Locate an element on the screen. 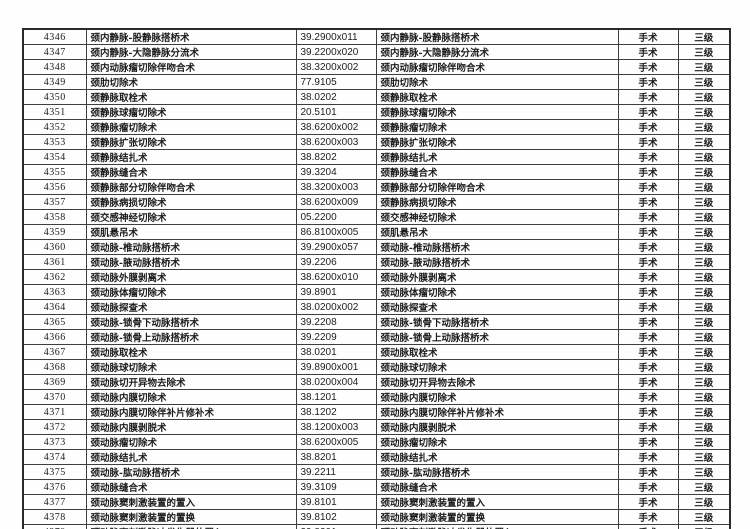  table-row: 4355 颈静脉缝合术 39.3204 颈静脉缝合术 手术 三级 is located at coordinates (376, 172).